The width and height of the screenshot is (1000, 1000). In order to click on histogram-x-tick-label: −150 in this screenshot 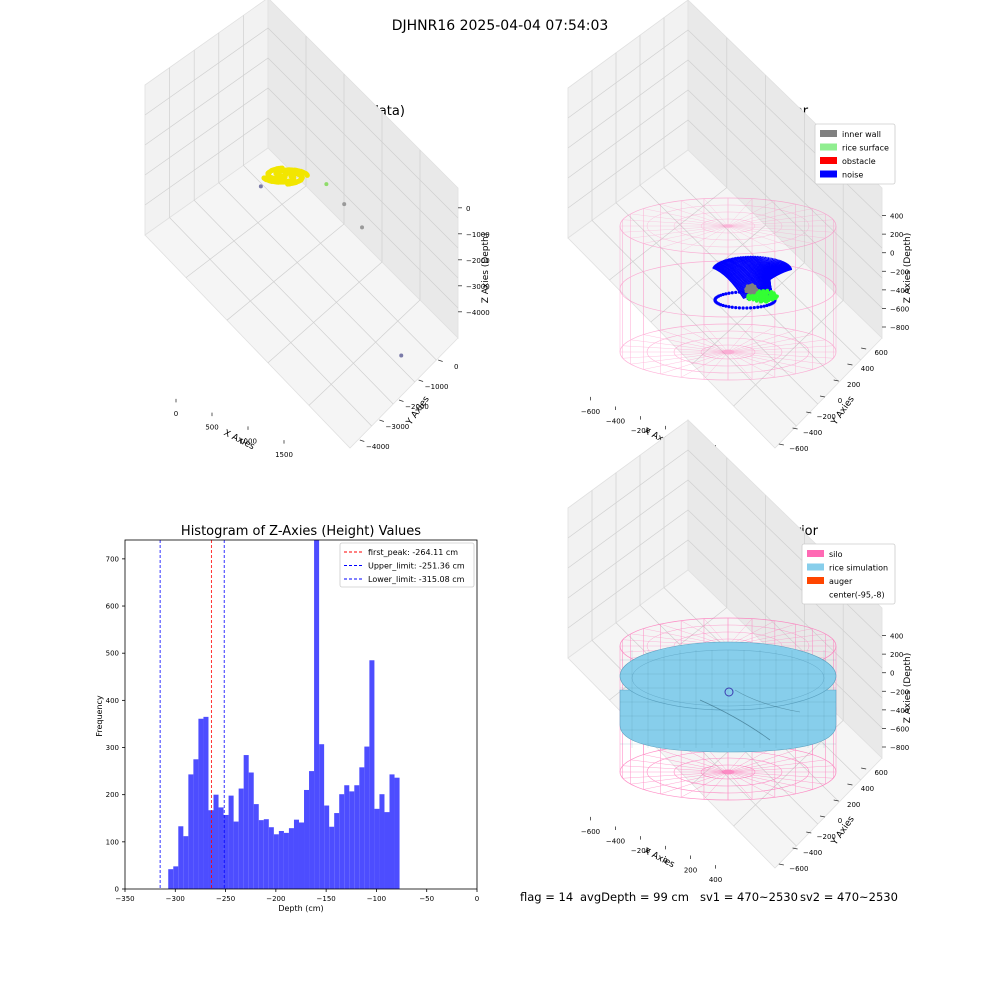, I will do `click(326, 899)`.